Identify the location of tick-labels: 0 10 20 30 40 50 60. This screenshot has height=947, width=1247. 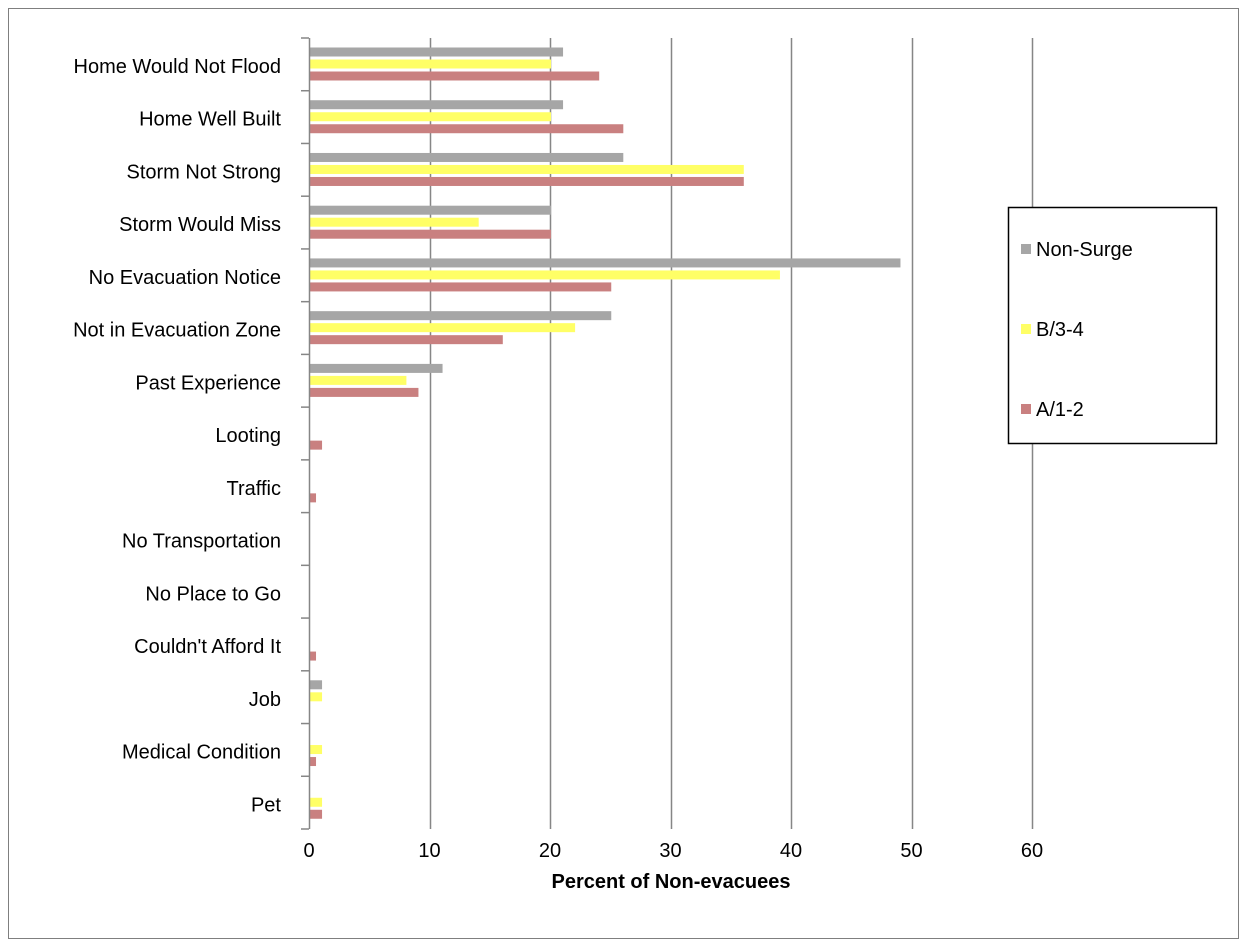
(673, 851).